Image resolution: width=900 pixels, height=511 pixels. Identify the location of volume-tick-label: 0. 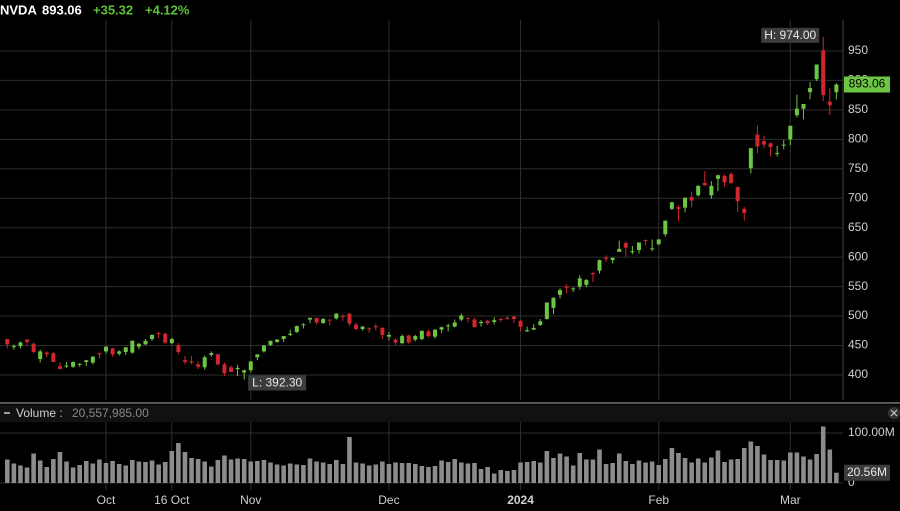
(851, 482).